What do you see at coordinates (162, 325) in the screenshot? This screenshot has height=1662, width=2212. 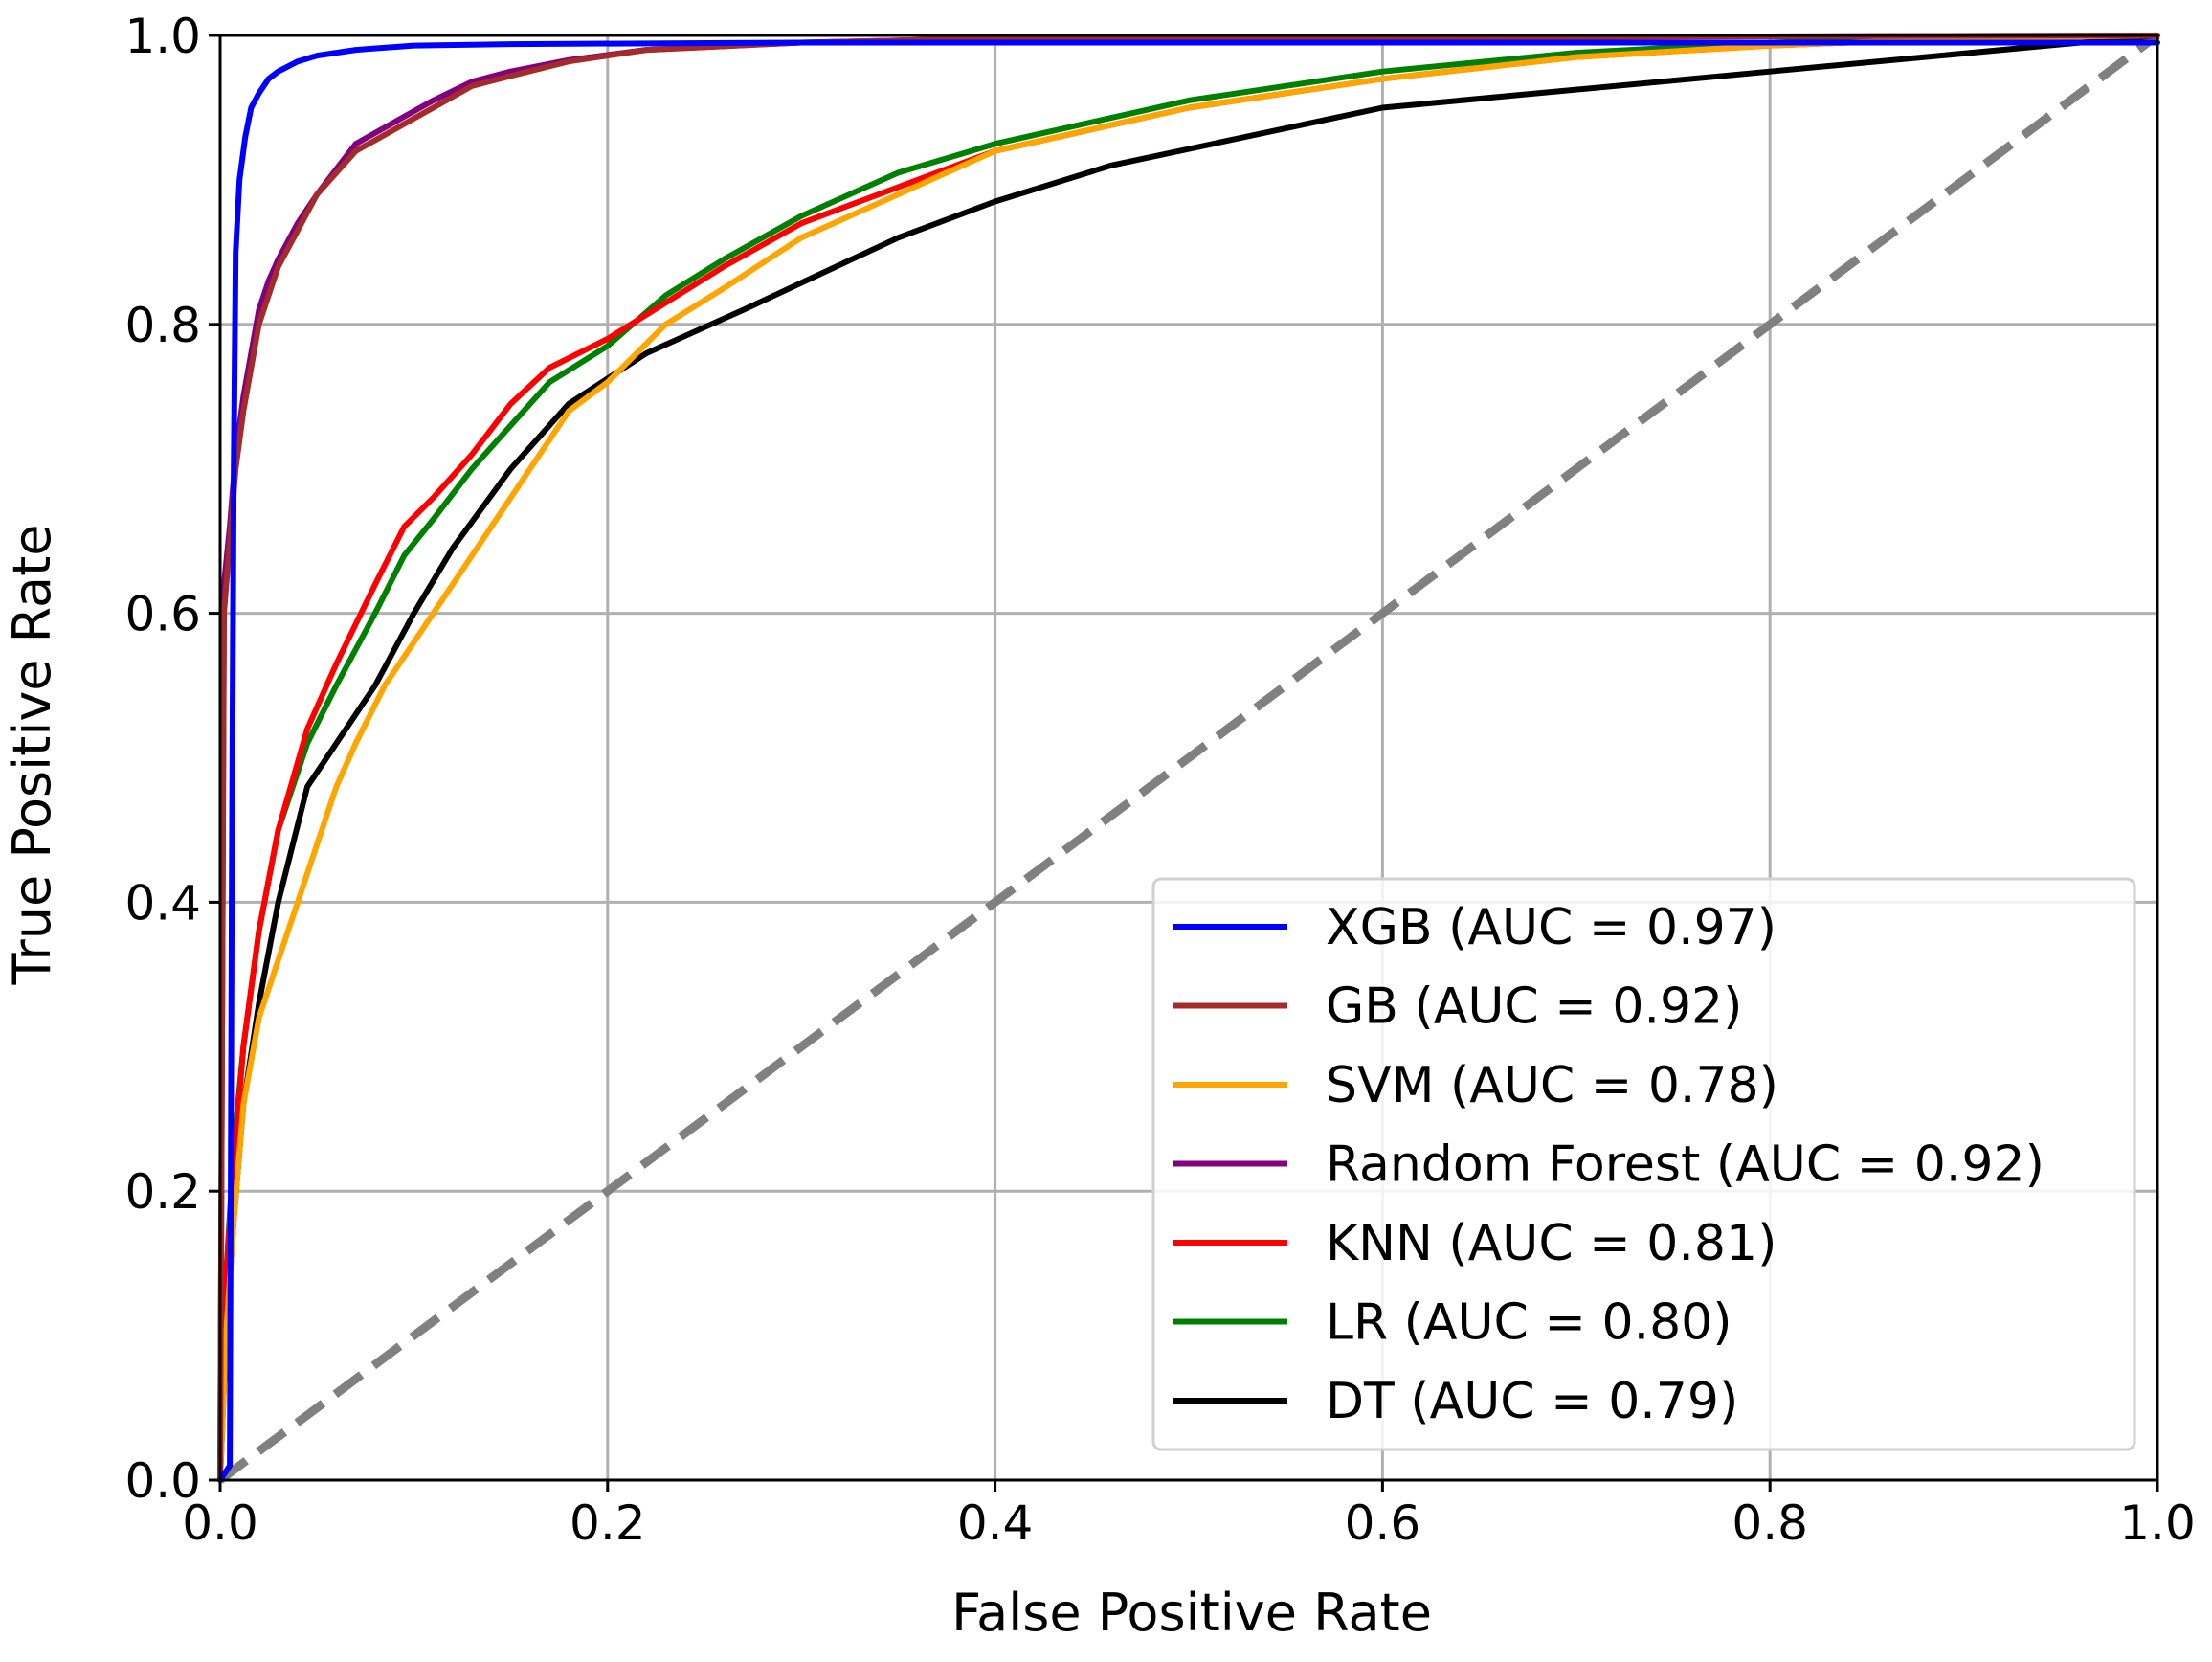 I see `y-tick-label: 0.8` at bounding box center [162, 325].